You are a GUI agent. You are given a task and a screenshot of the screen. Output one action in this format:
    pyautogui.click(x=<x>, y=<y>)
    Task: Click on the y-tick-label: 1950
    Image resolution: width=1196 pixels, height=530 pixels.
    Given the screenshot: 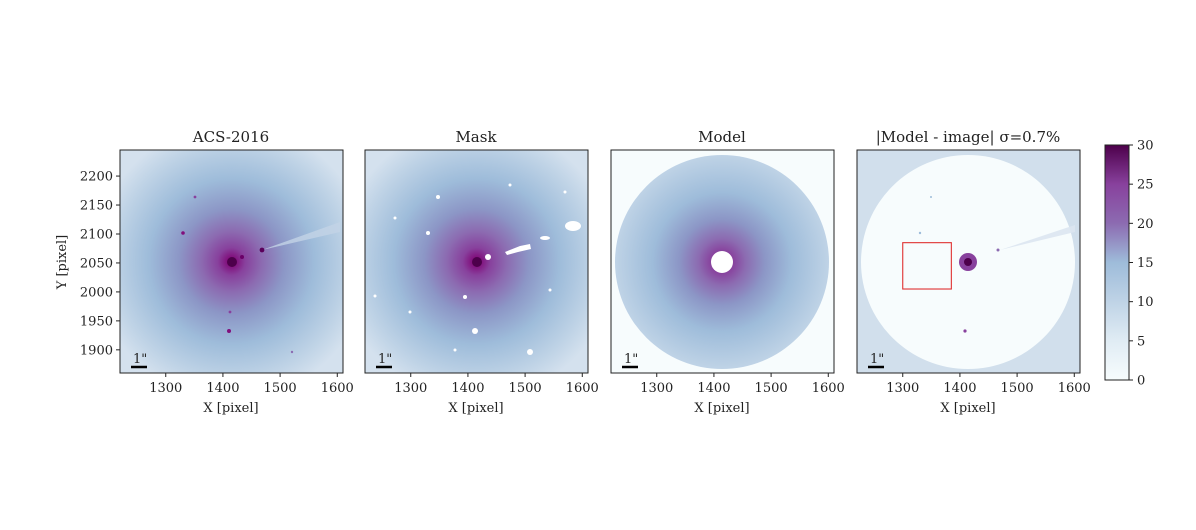 What is the action you would take?
    pyautogui.click(x=96, y=321)
    